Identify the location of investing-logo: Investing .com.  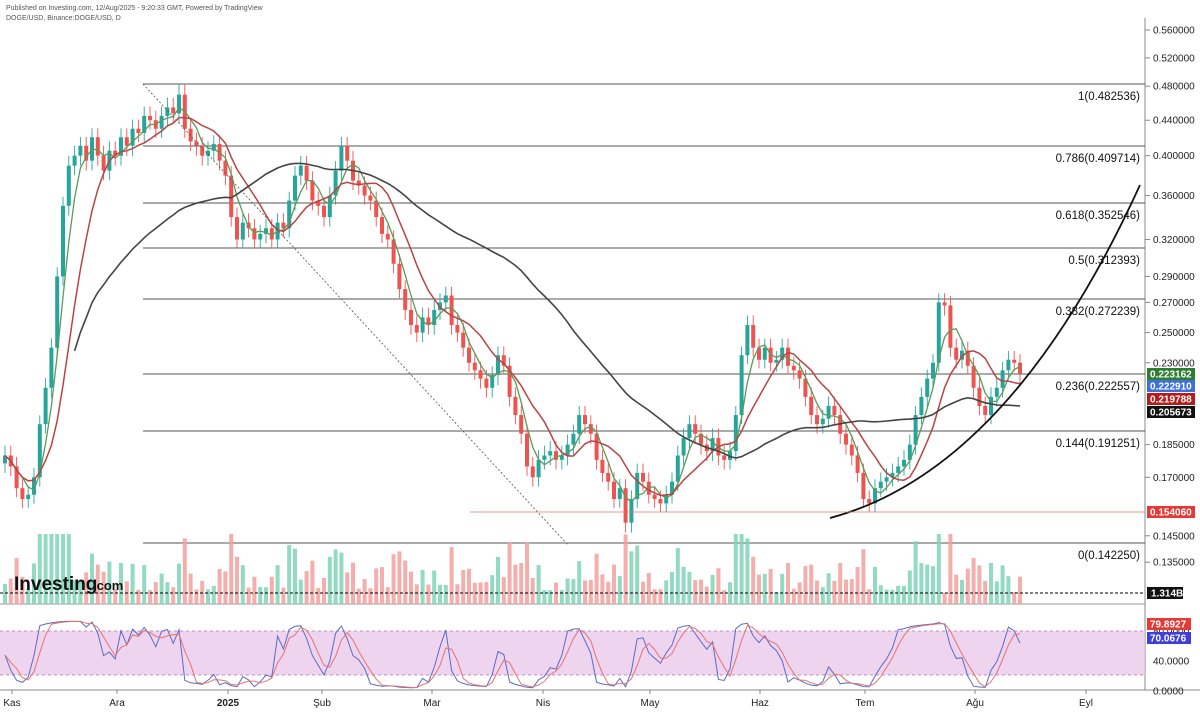
(68, 584).